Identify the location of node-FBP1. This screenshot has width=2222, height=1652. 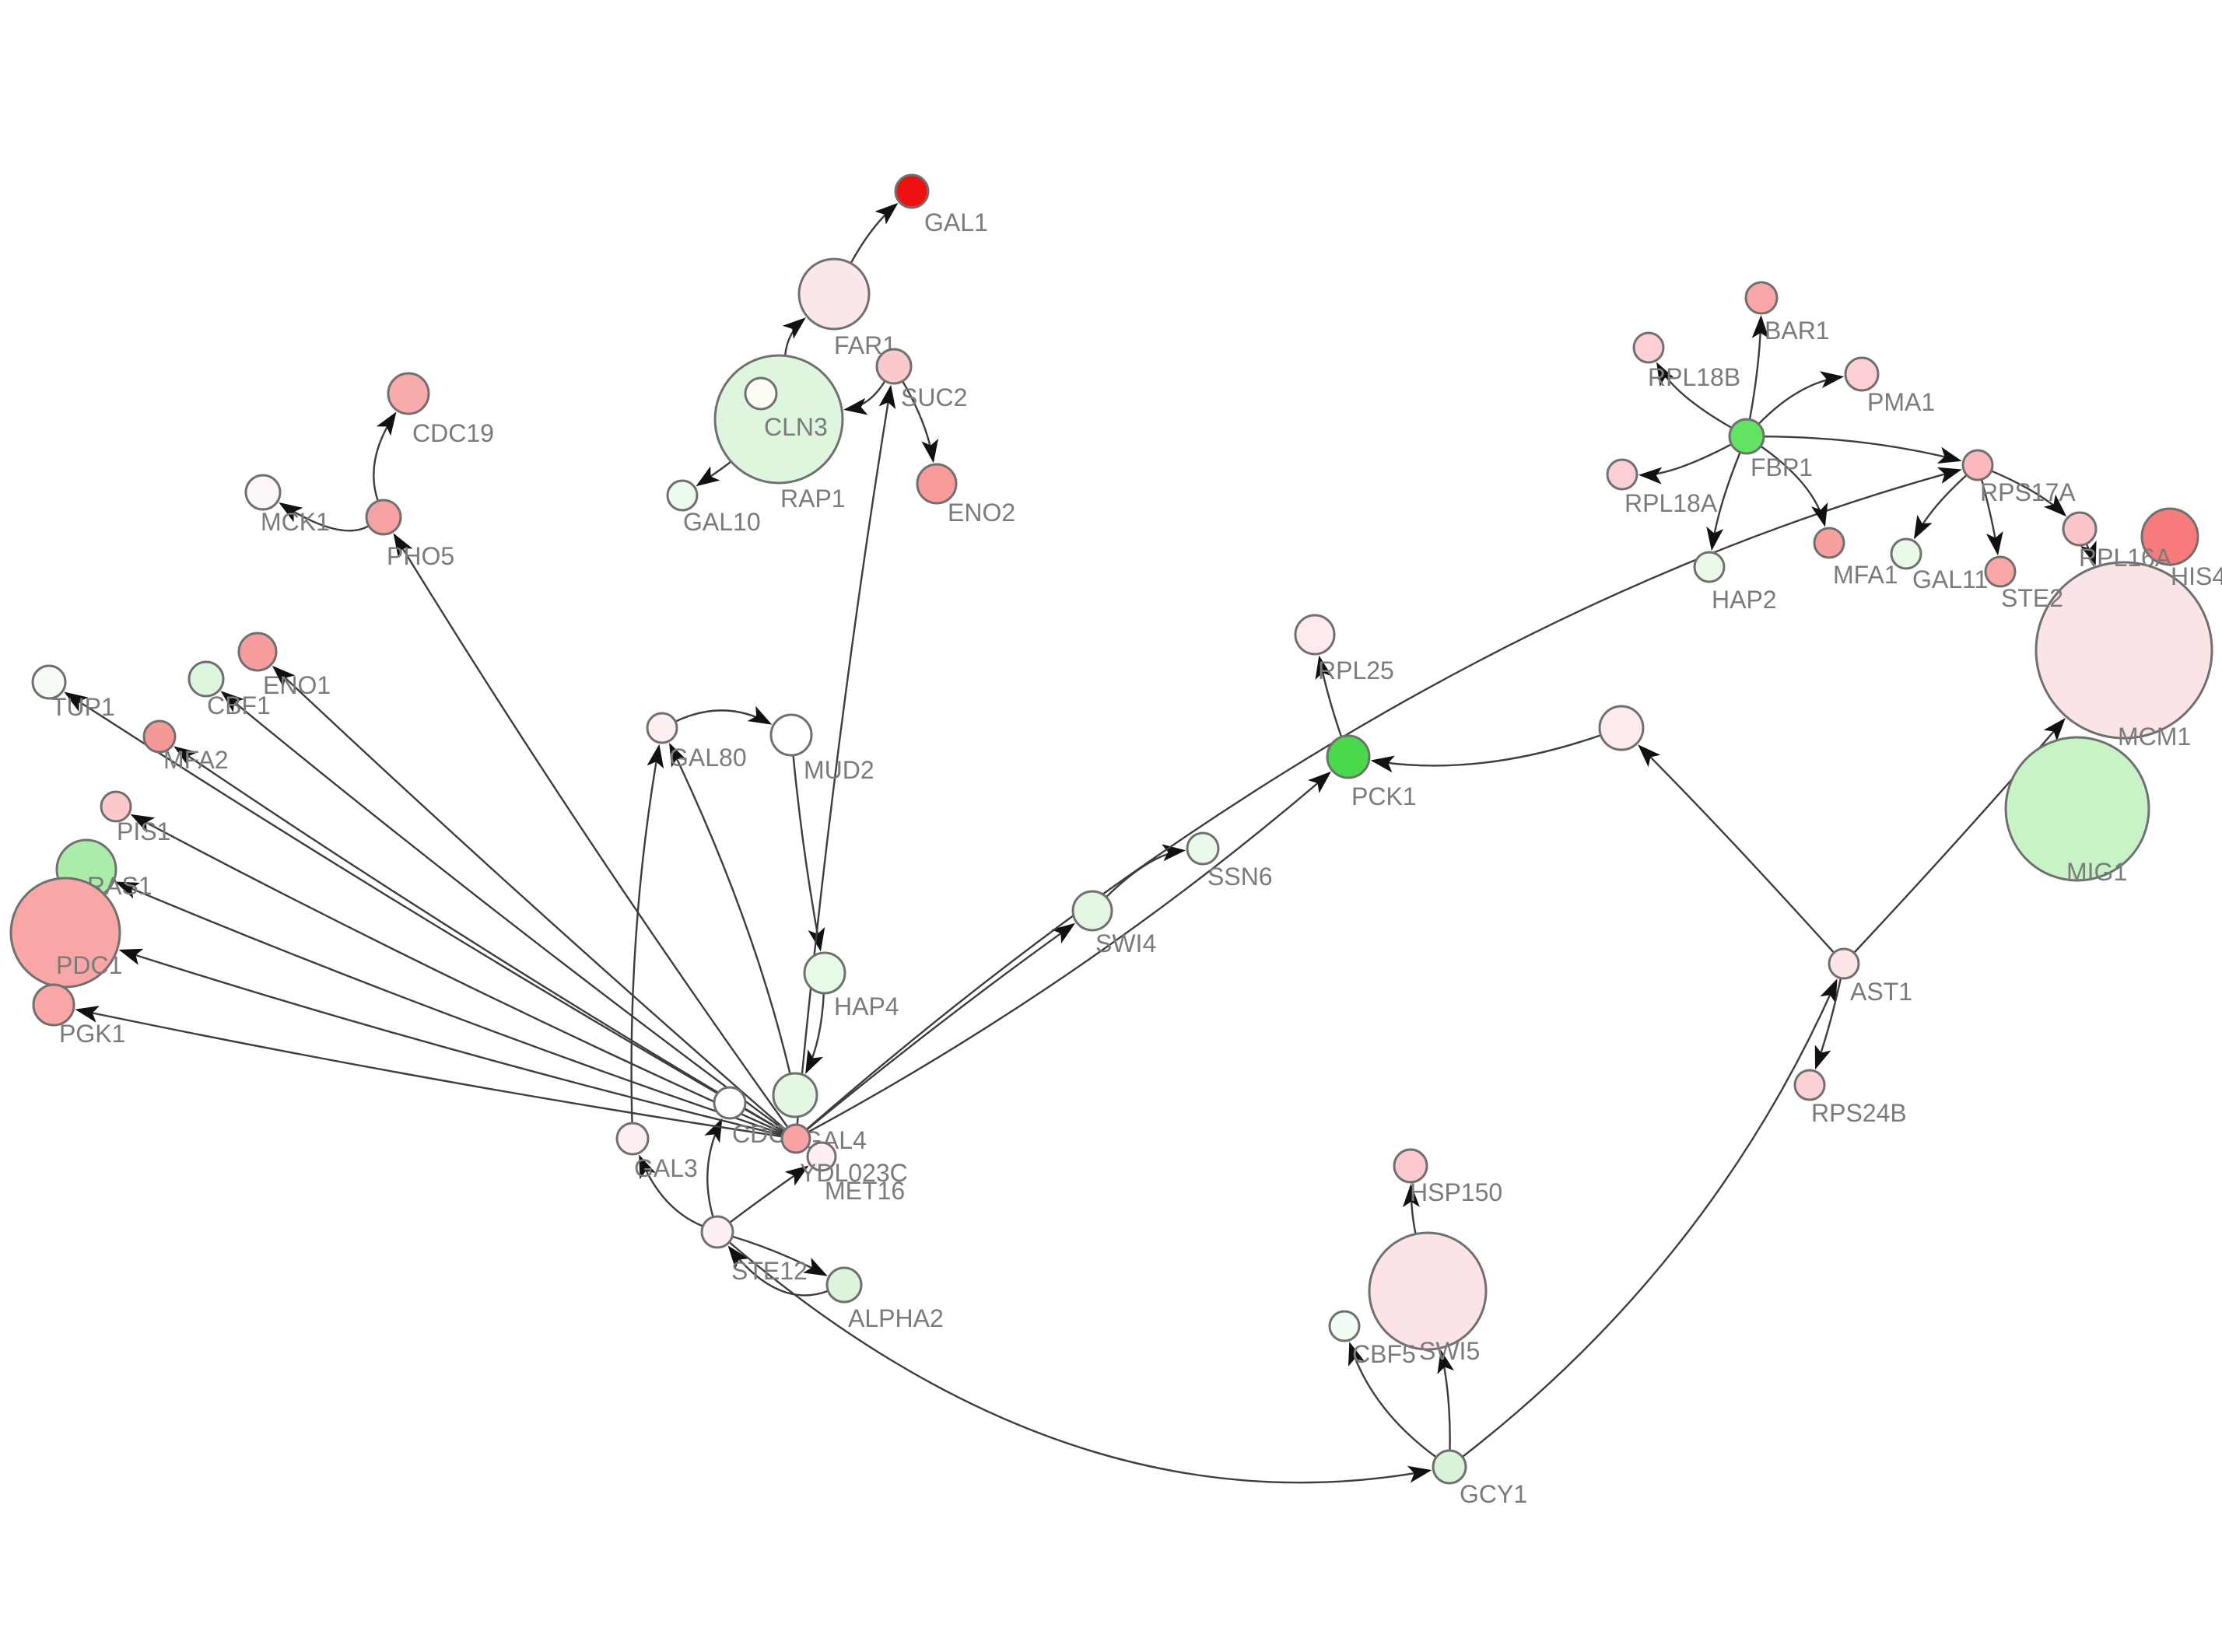
(1746, 437).